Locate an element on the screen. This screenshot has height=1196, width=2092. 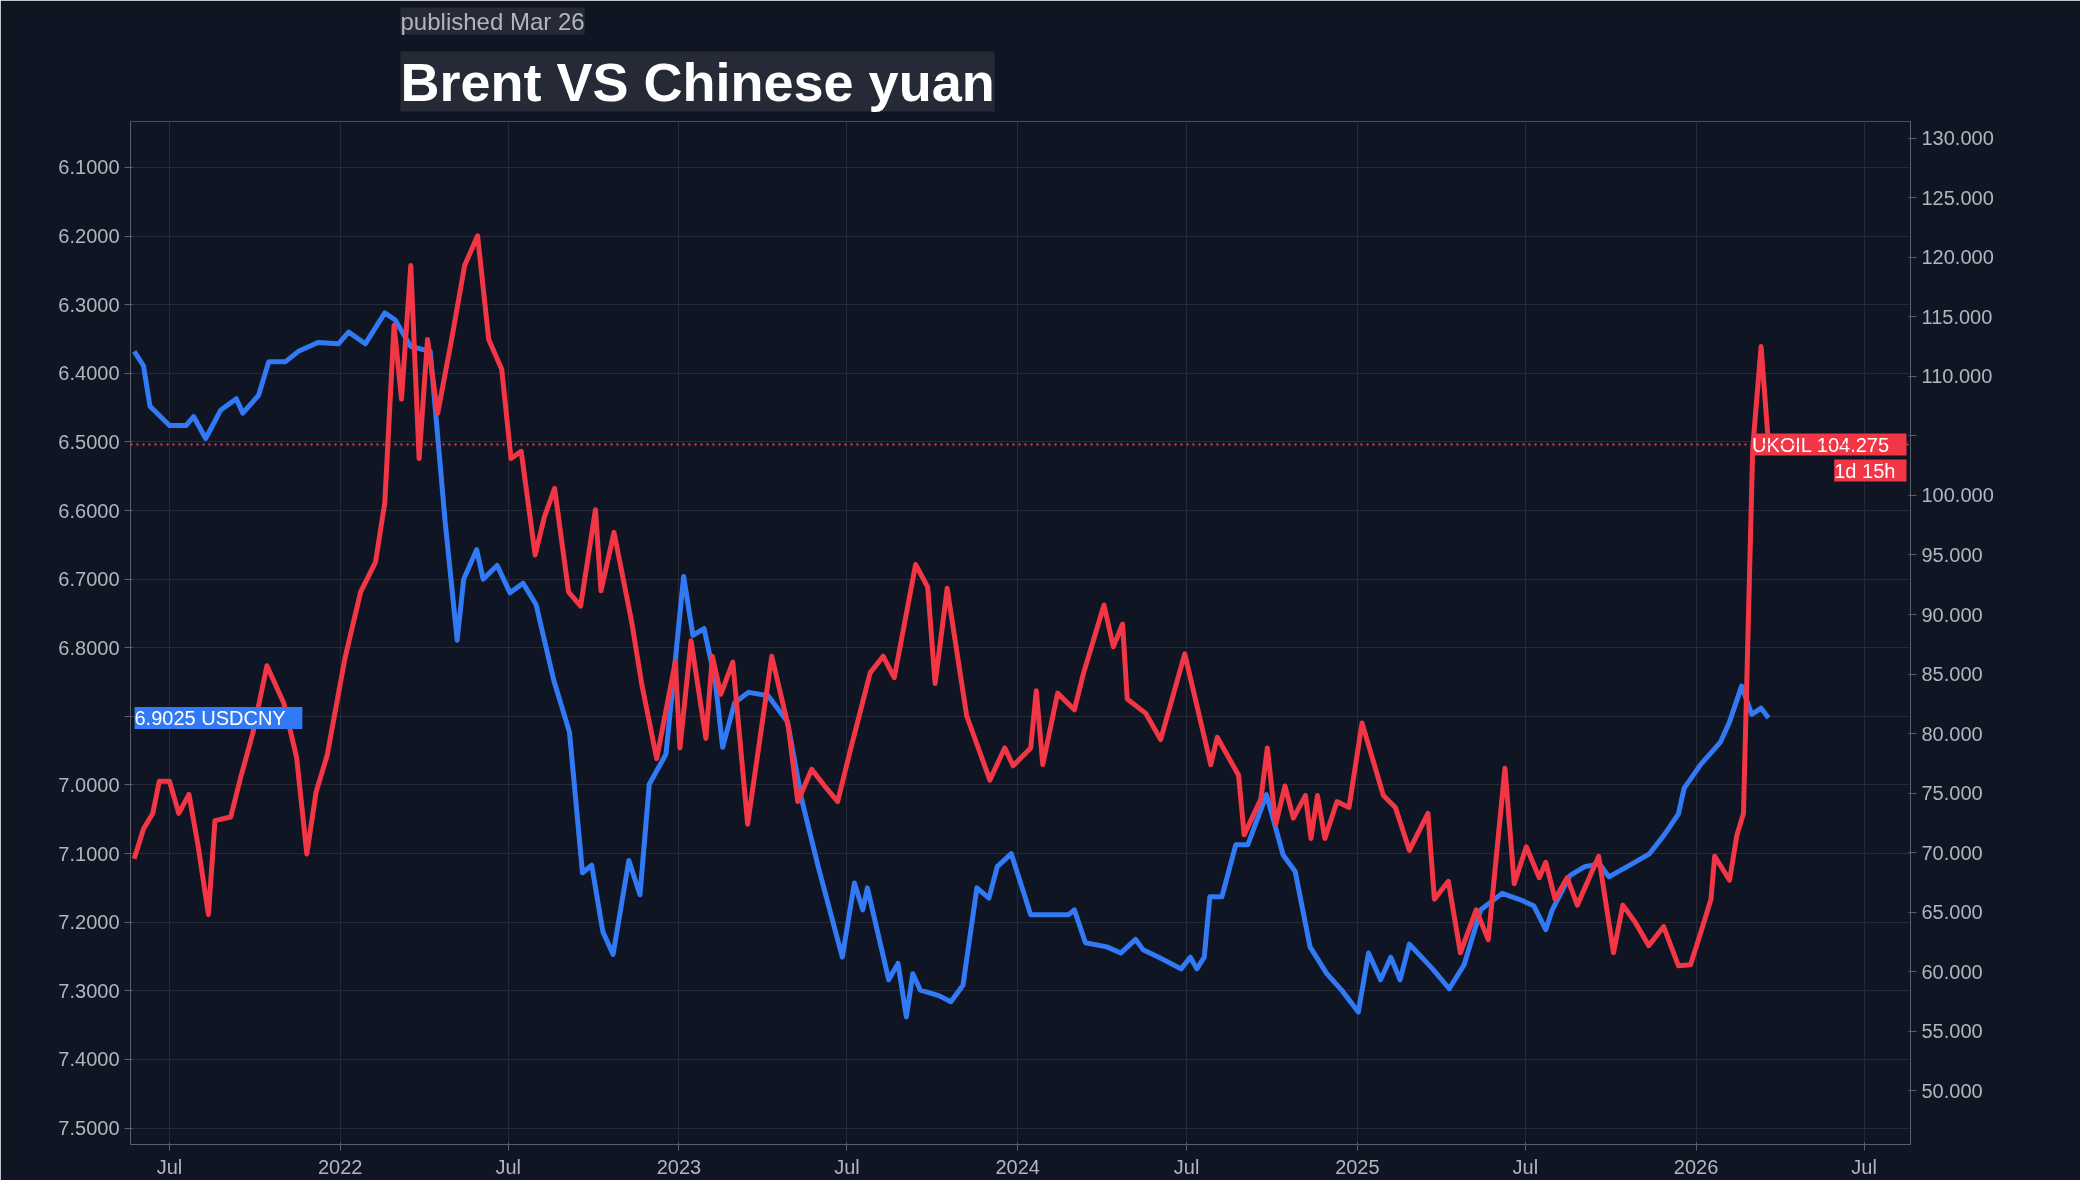
y-tick-label: 7.5000 is located at coordinates (89, 1128).